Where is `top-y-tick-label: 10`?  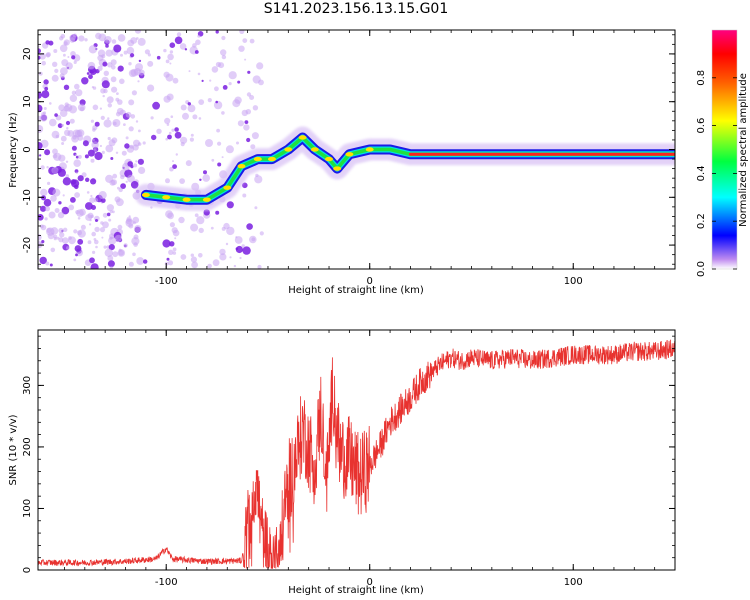
top-y-tick-label: 10 is located at coordinates (27, 101).